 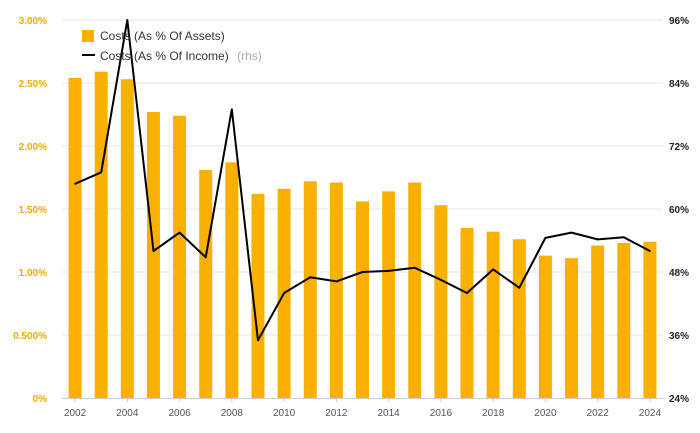 What do you see at coordinates (30, 336) in the screenshot?
I see `left-tick-label: 0.500%` at bounding box center [30, 336].